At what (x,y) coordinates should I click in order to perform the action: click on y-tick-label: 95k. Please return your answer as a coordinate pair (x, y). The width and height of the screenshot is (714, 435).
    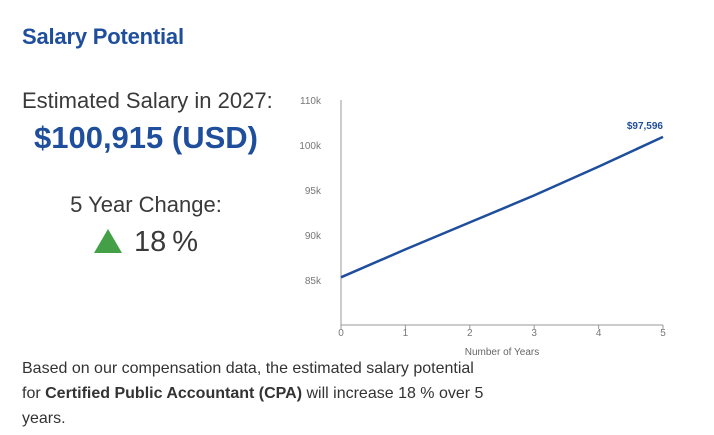
    Looking at the image, I should click on (313, 191).